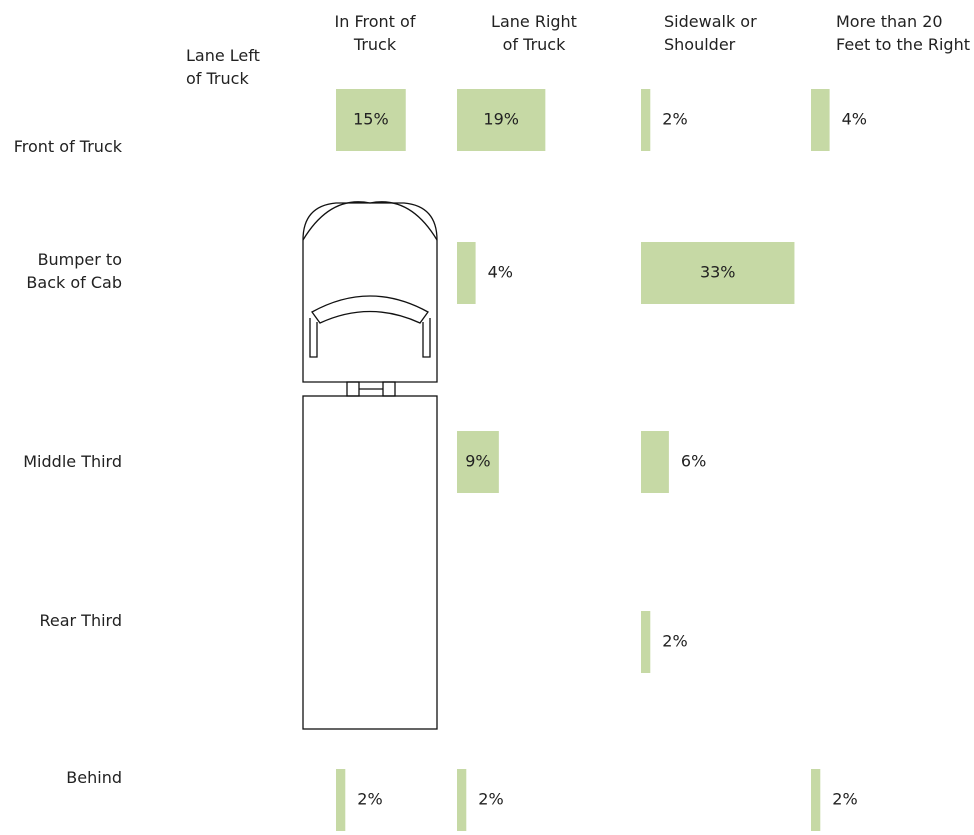 The image size is (974, 835). I want to click on value-label: 19%, so click(501, 119).